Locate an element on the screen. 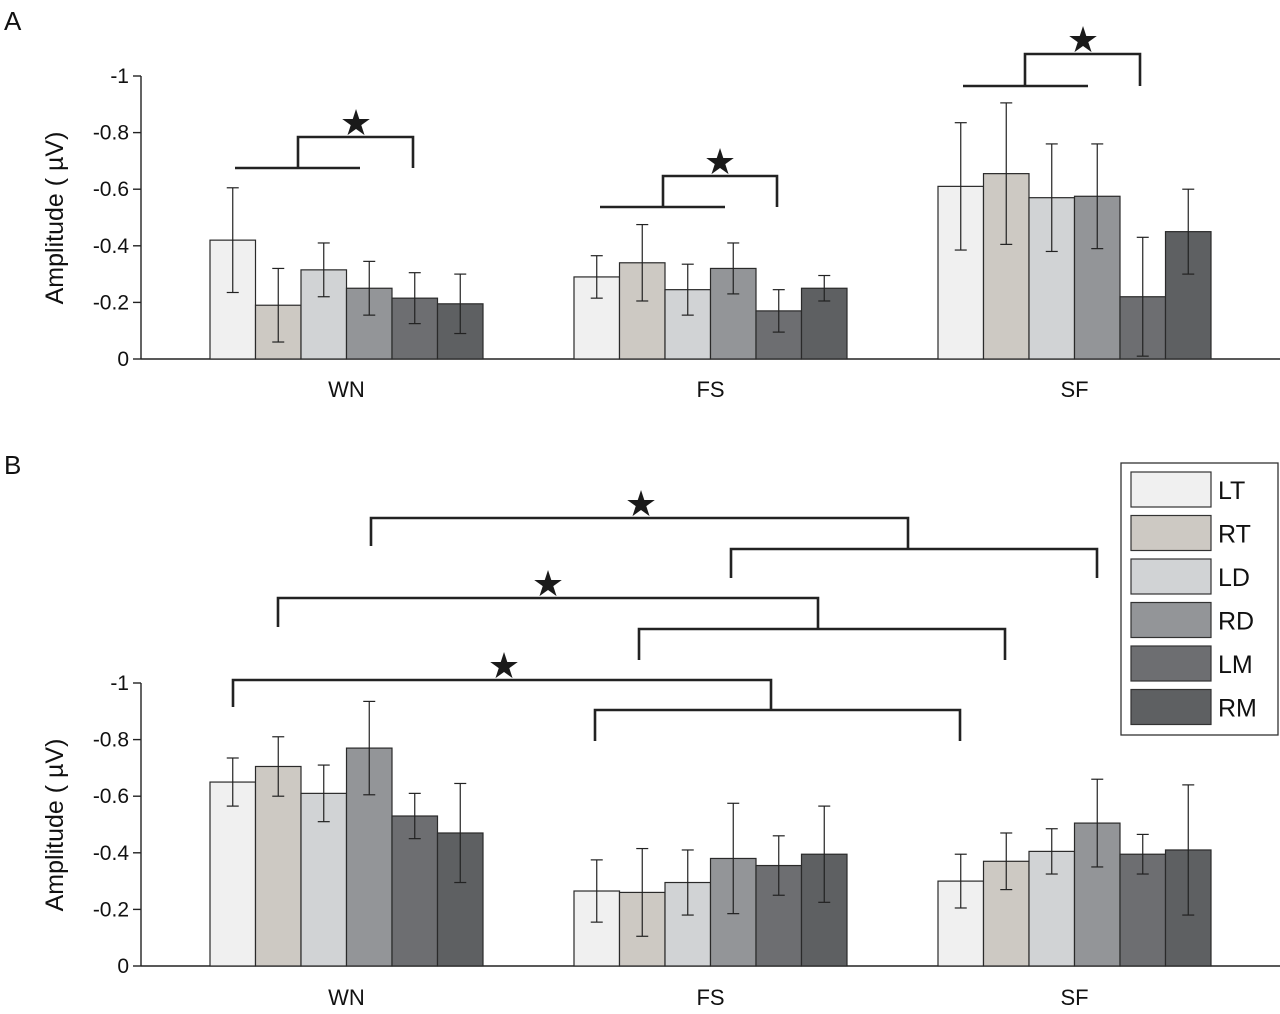  legend-label-rt: RT is located at coordinates (1234, 535).